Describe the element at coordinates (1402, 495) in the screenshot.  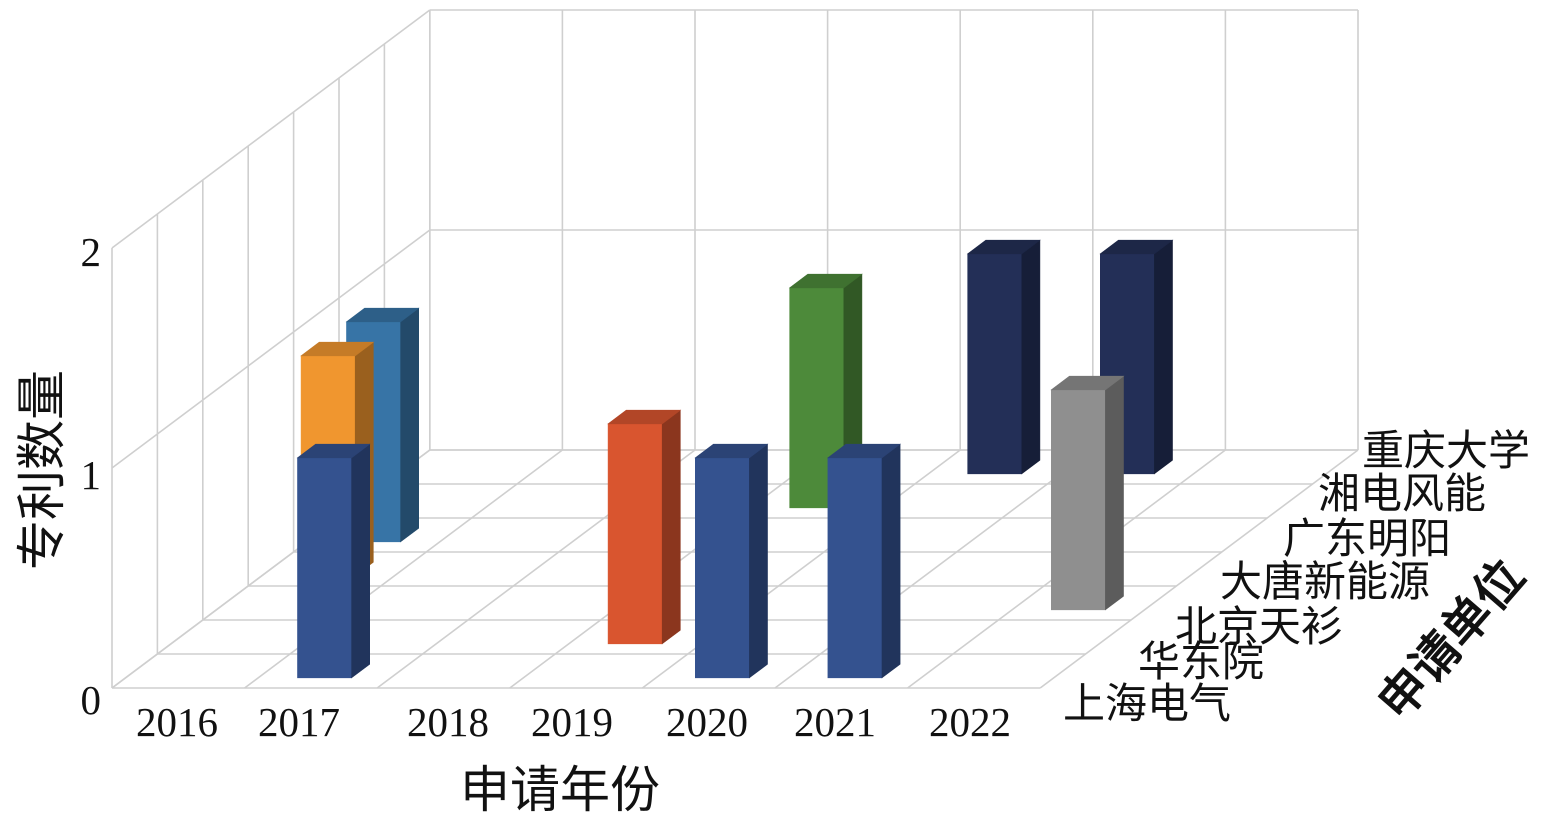
I see `depth-tick-label: 湘电风能` at that location.